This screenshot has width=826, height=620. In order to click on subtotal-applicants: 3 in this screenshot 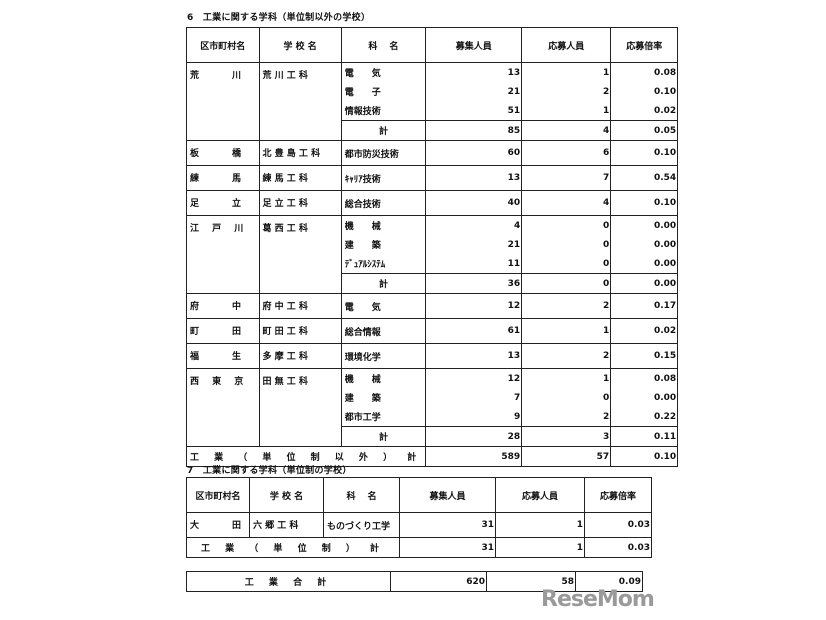, I will do `click(566, 436)`.